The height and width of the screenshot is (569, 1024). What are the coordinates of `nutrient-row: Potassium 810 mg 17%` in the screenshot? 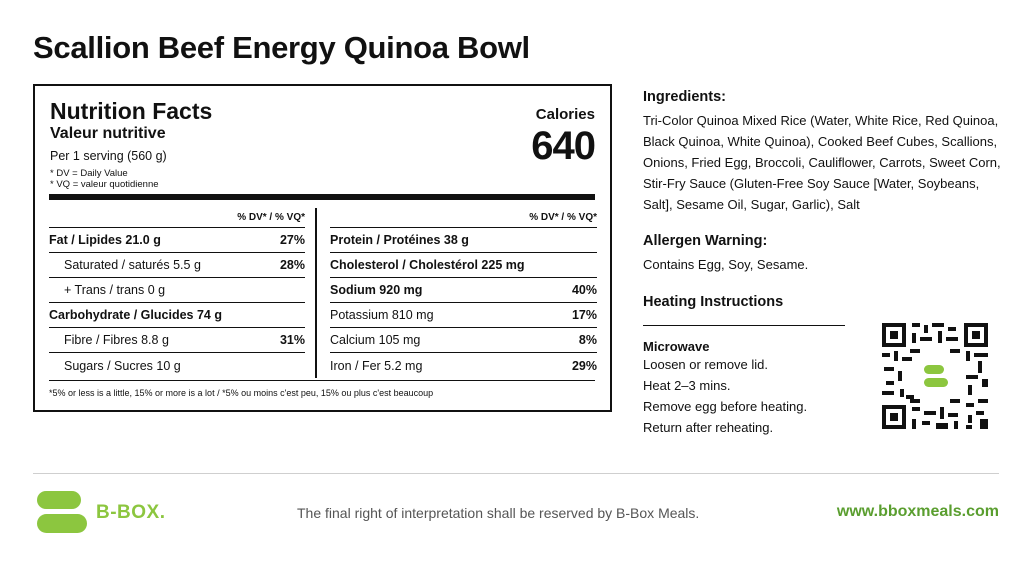 It's located at (463, 315).